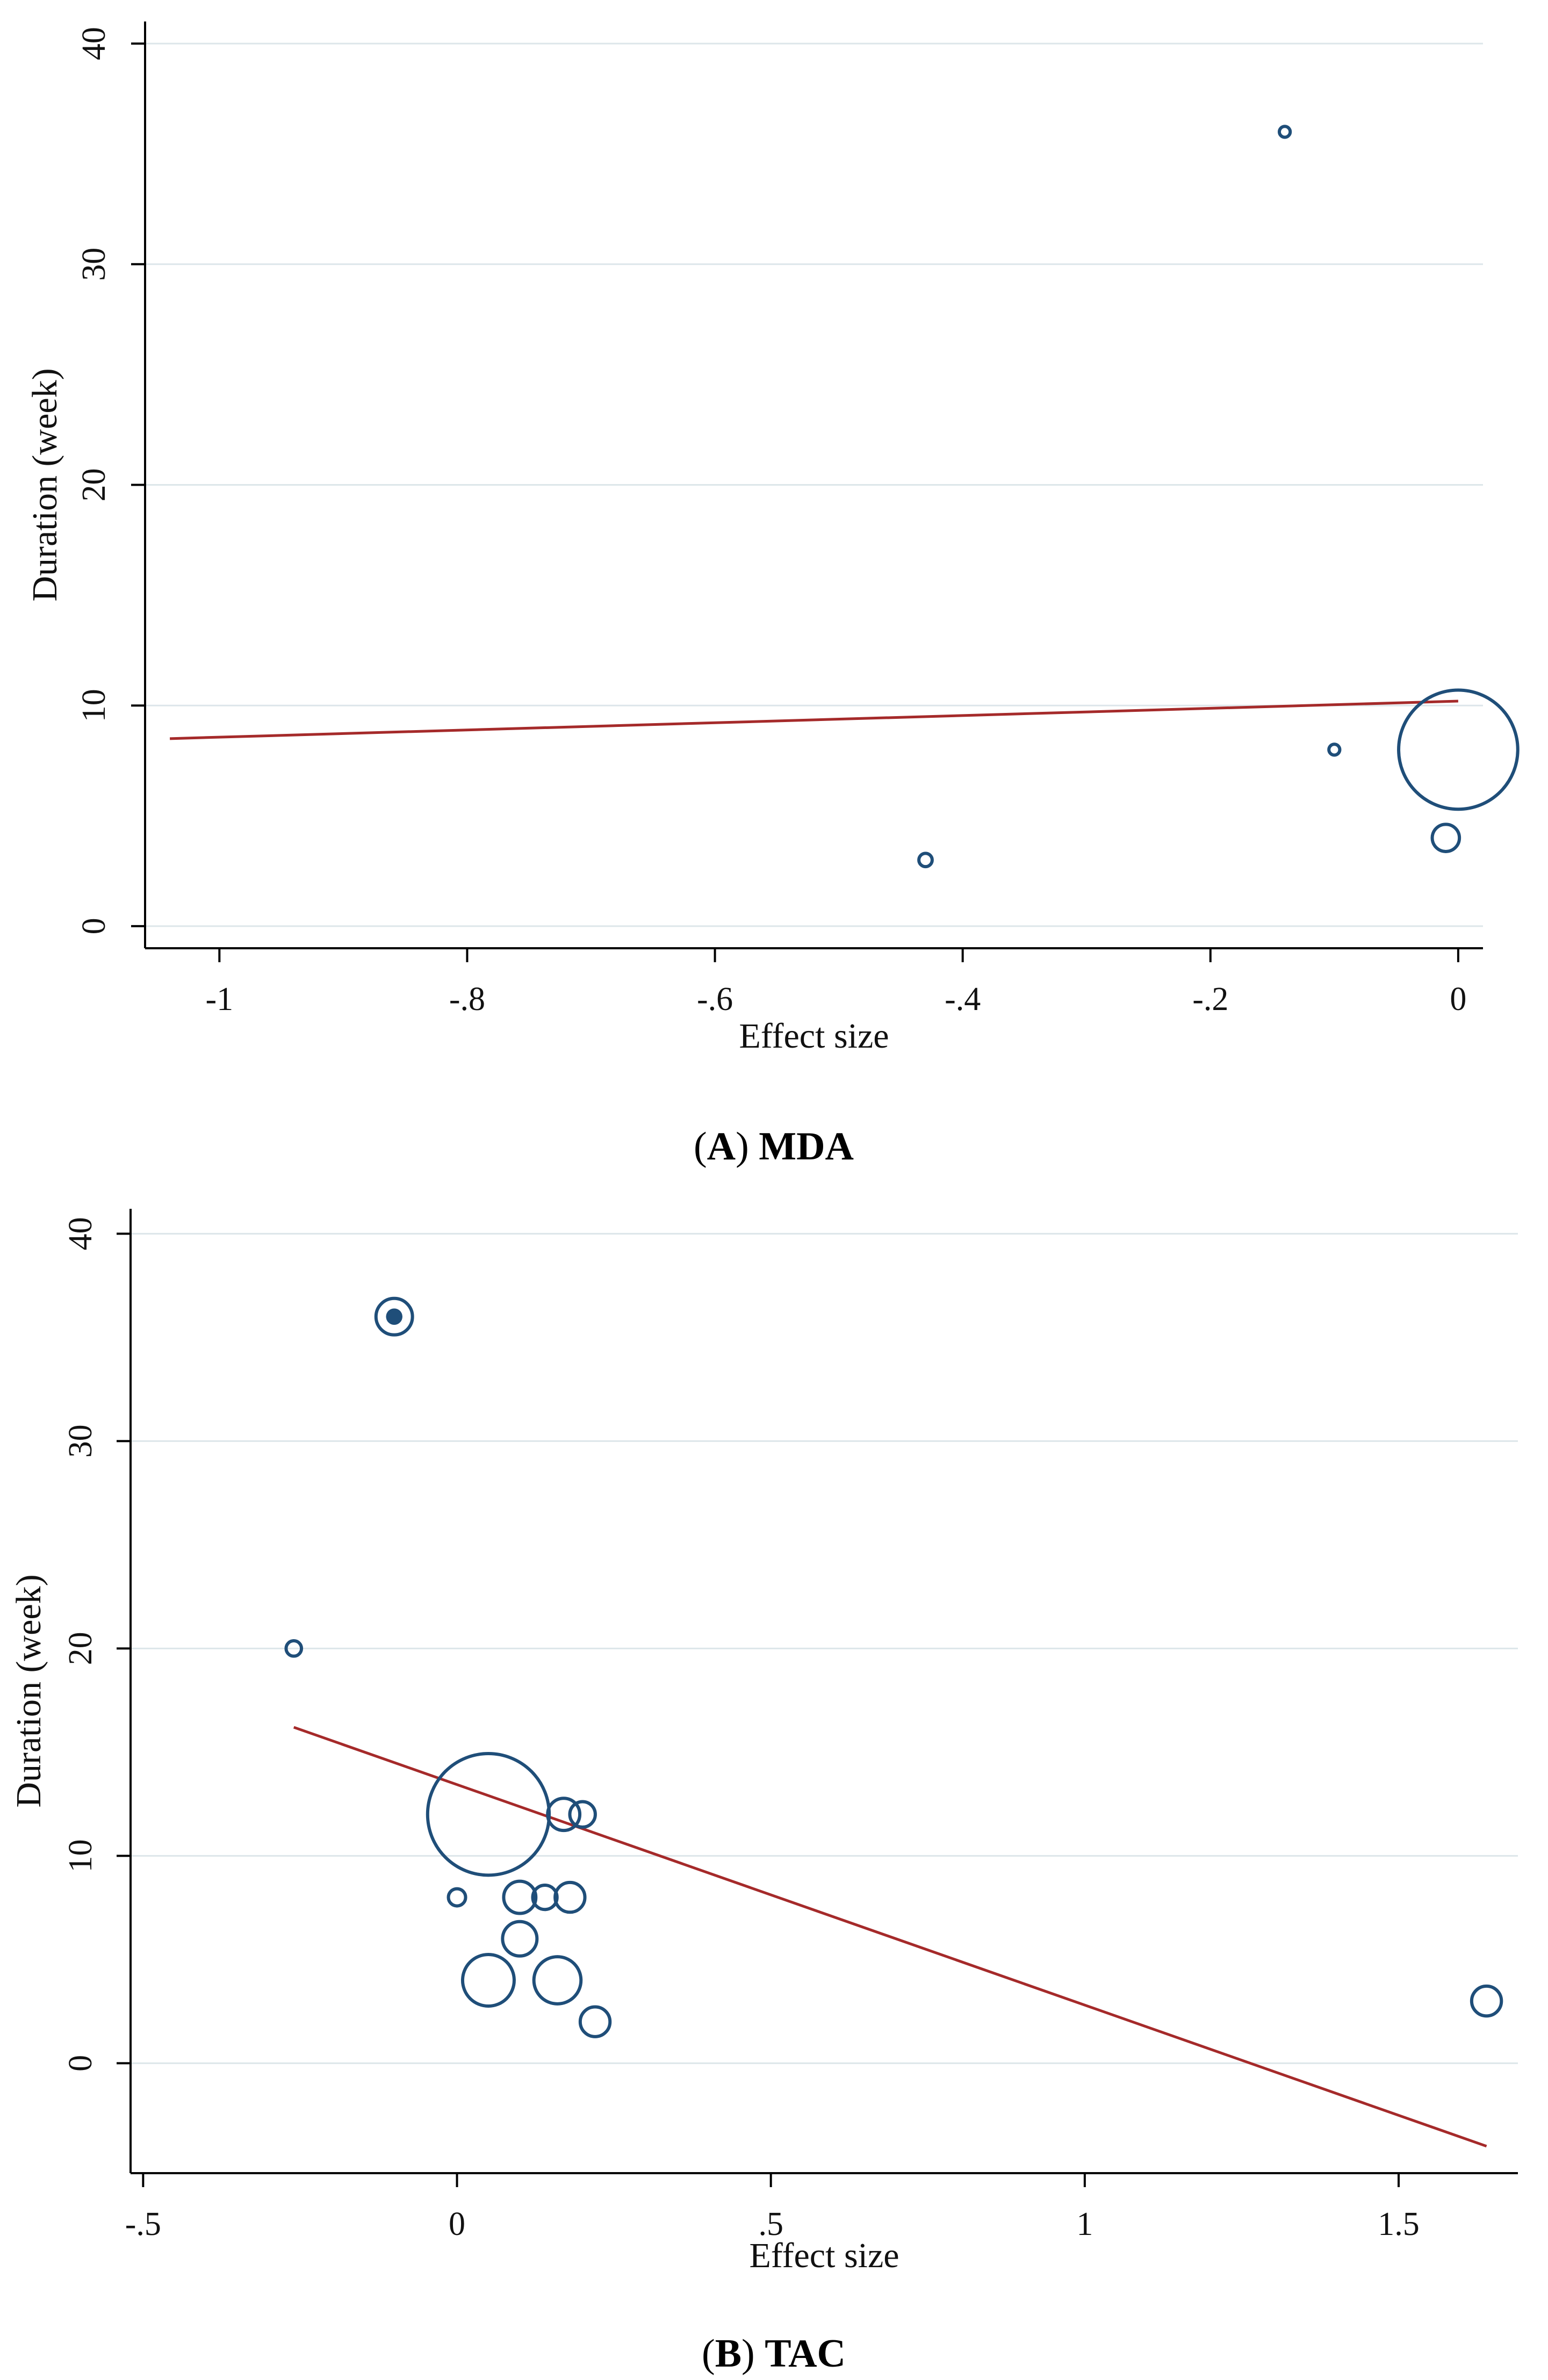 This screenshot has height=2380, width=1548. Describe the element at coordinates (963, 1000) in the screenshot. I see `x-tick-label: -.4` at that location.